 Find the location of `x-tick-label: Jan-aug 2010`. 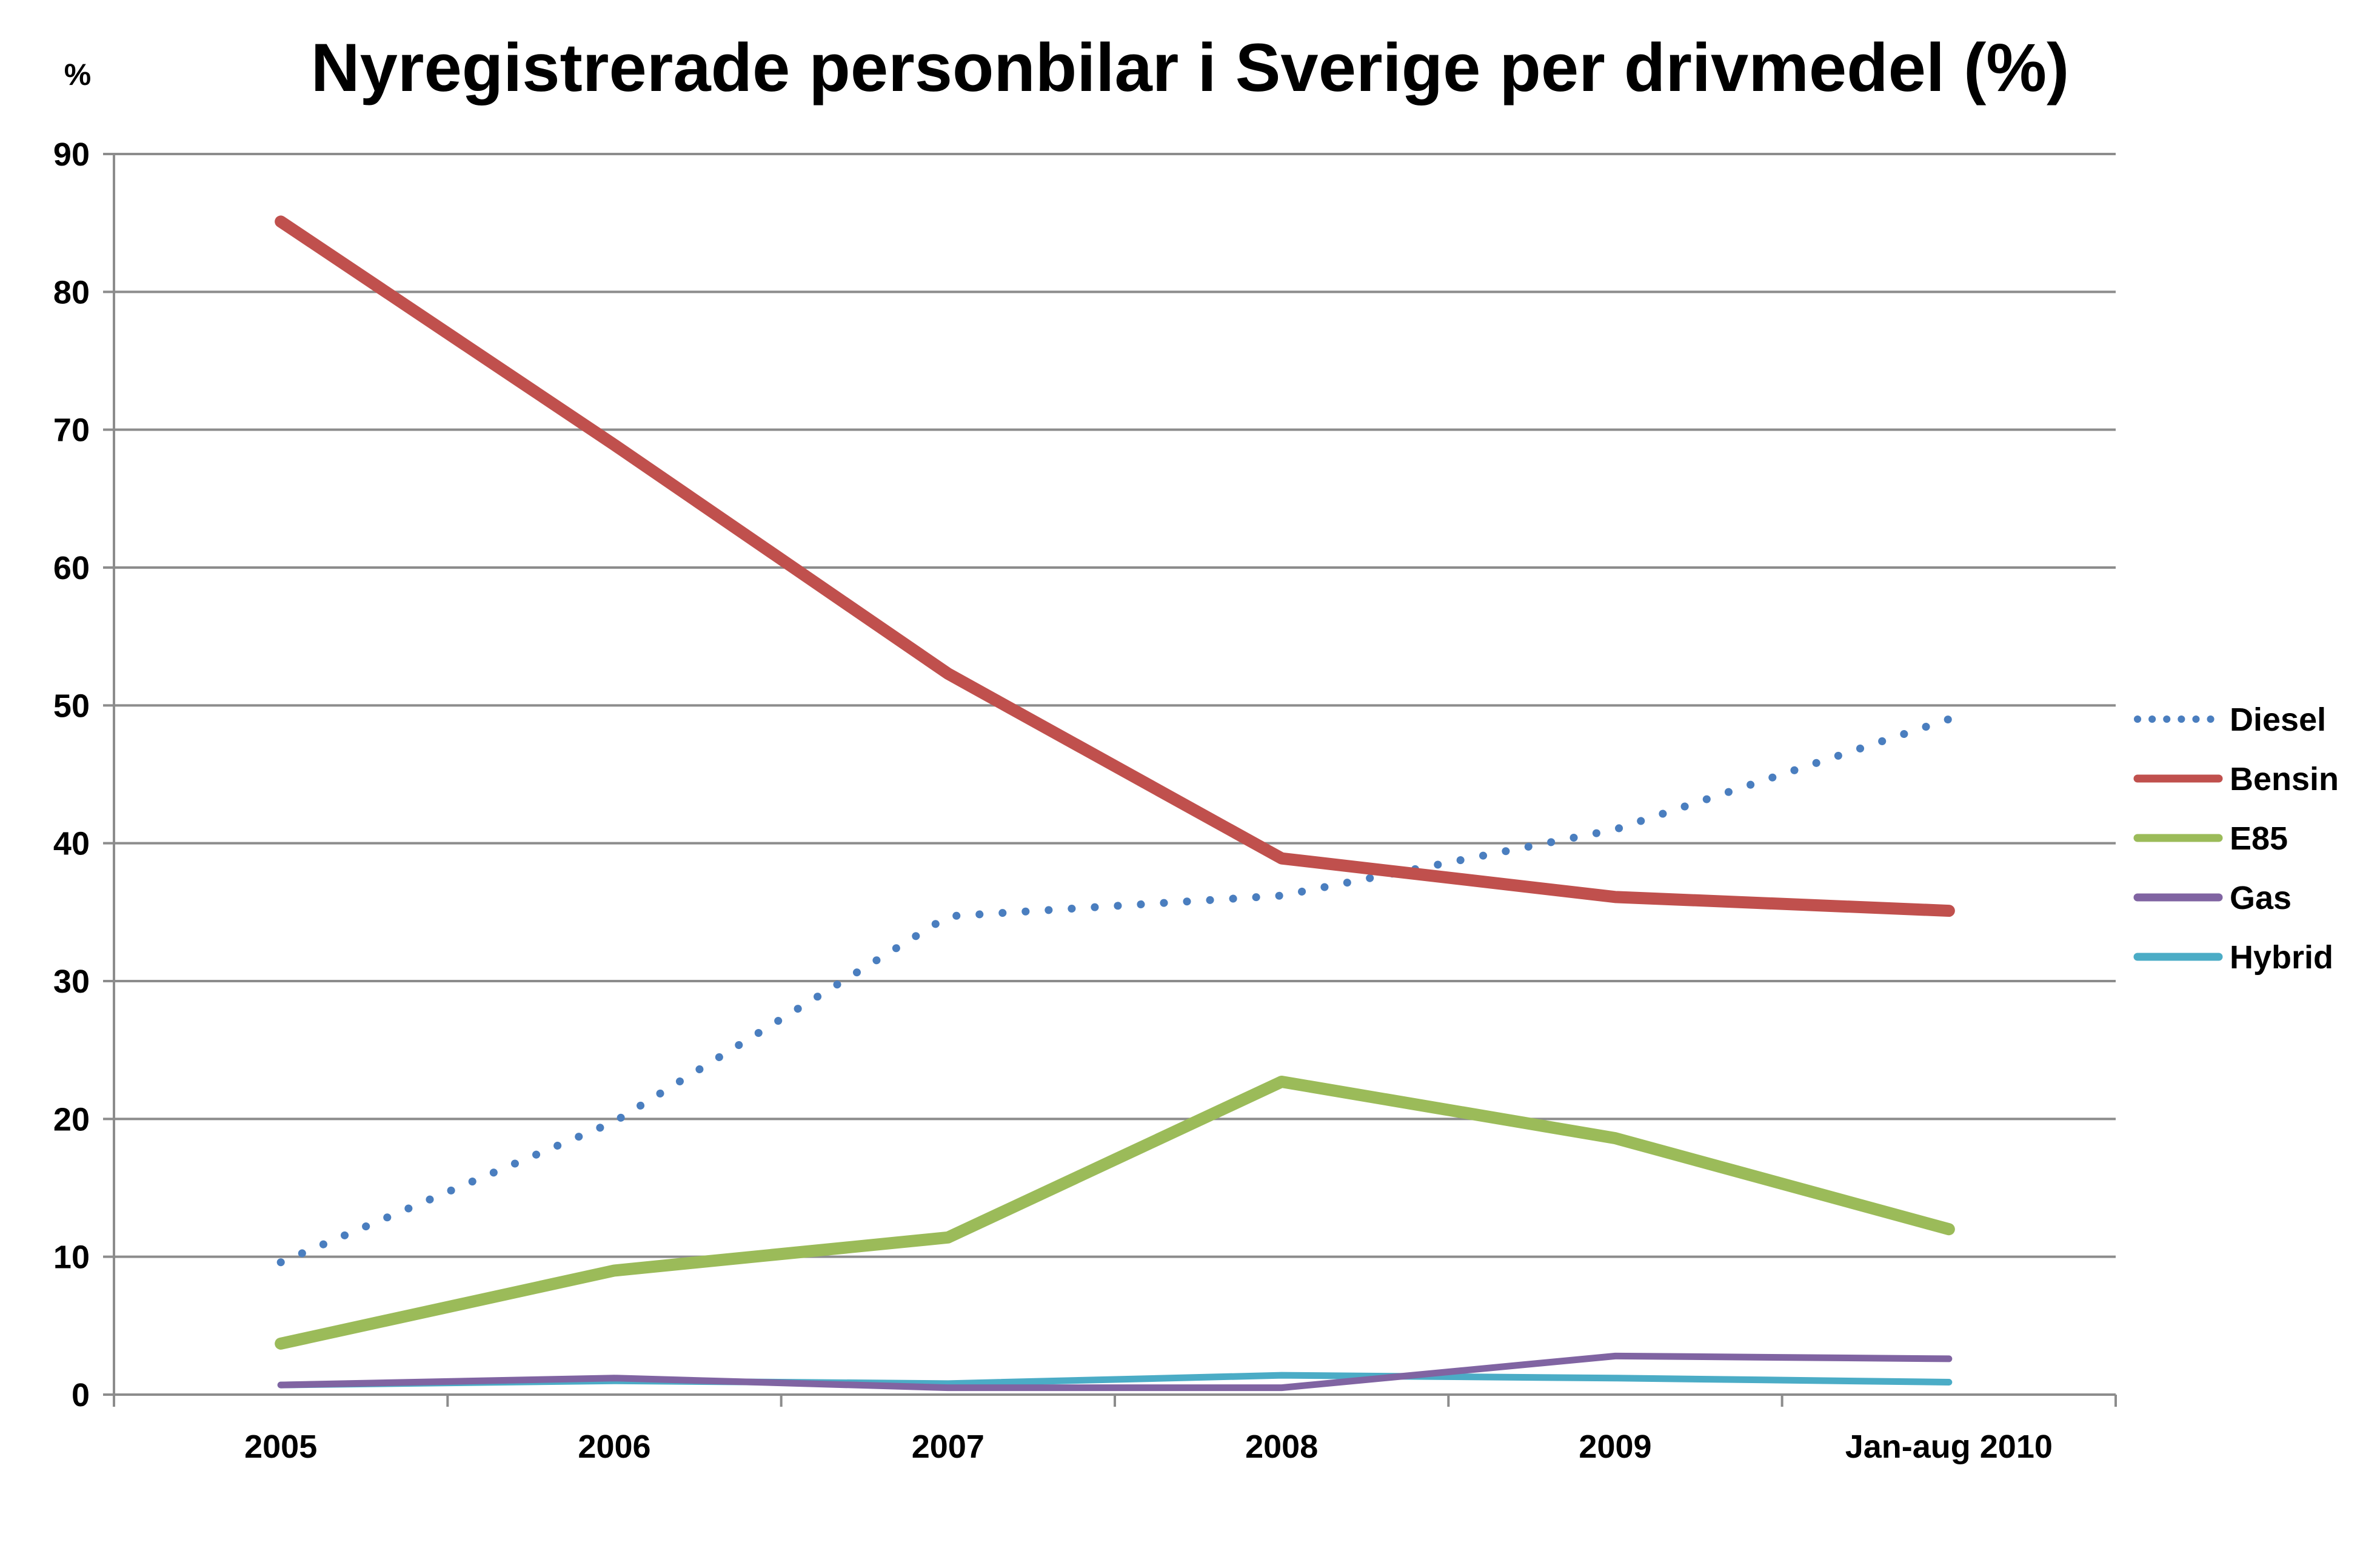

x-tick-label: Jan-aug 2010 is located at coordinates (1949, 1447).